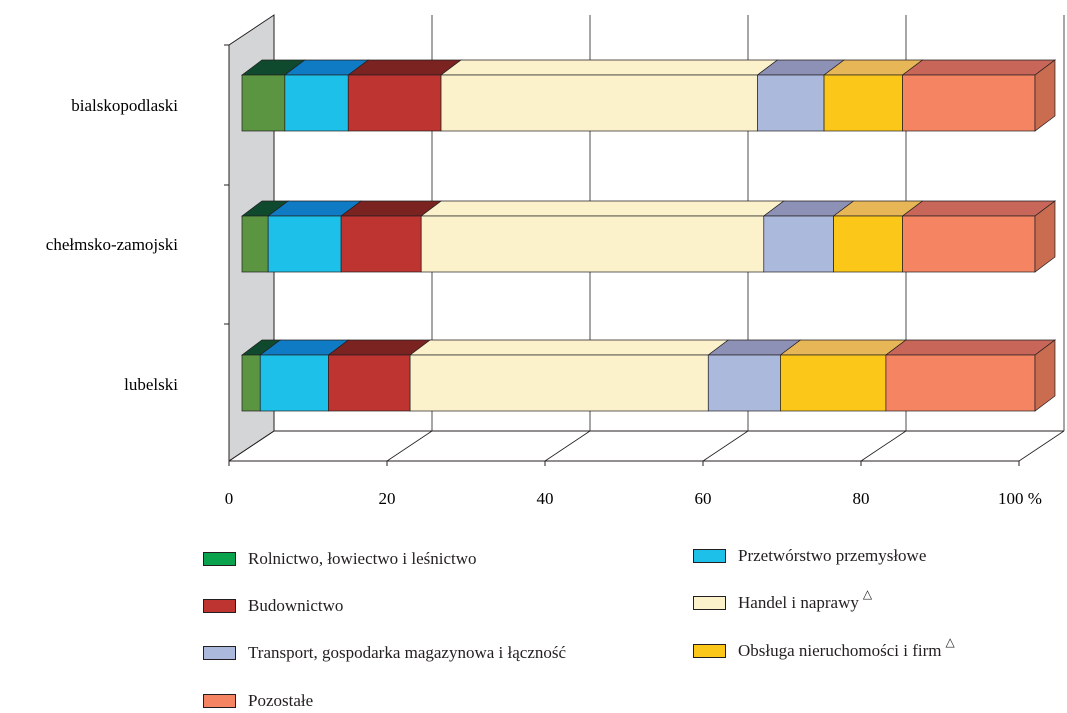 This screenshot has height=713, width=1067. I want to click on category-label: chełmsko-zamojski, so click(112, 244).